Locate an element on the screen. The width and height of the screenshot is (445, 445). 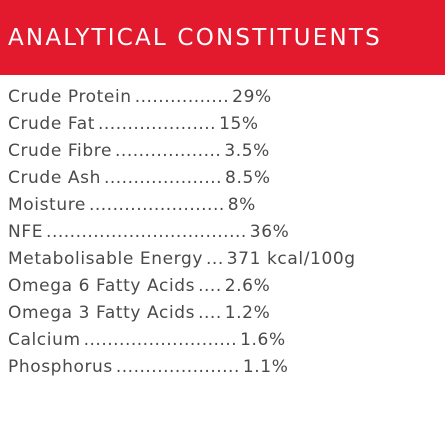
row-label: Phosphorus is located at coordinates (60, 367).